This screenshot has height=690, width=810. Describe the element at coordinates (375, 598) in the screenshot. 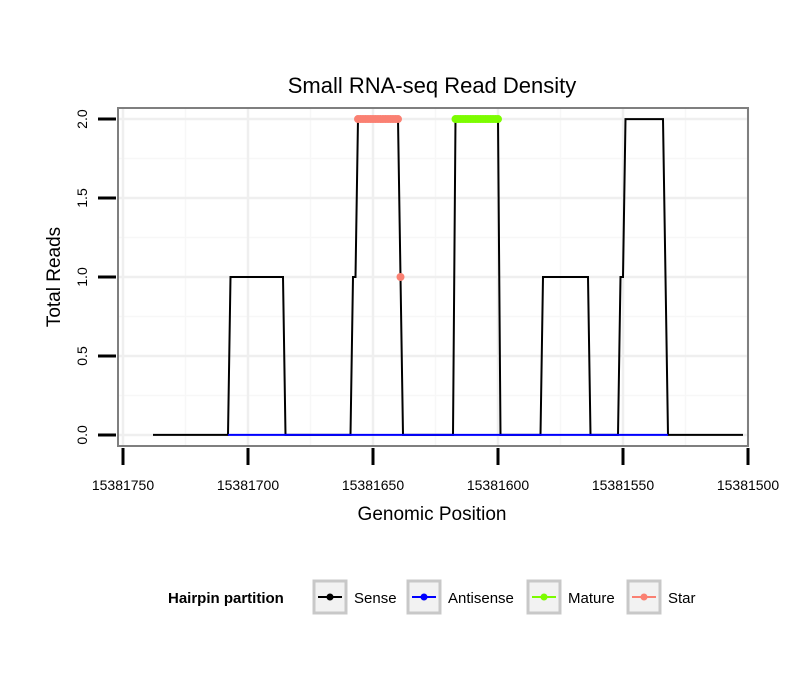

I see `legend-label-sense: Sense` at that location.